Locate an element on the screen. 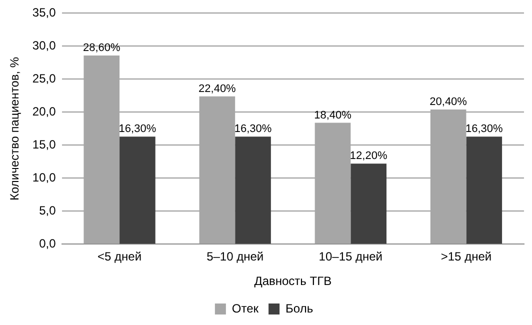 This screenshot has height=325, width=532. data-label: 18,40% is located at coordinates (333, 115).